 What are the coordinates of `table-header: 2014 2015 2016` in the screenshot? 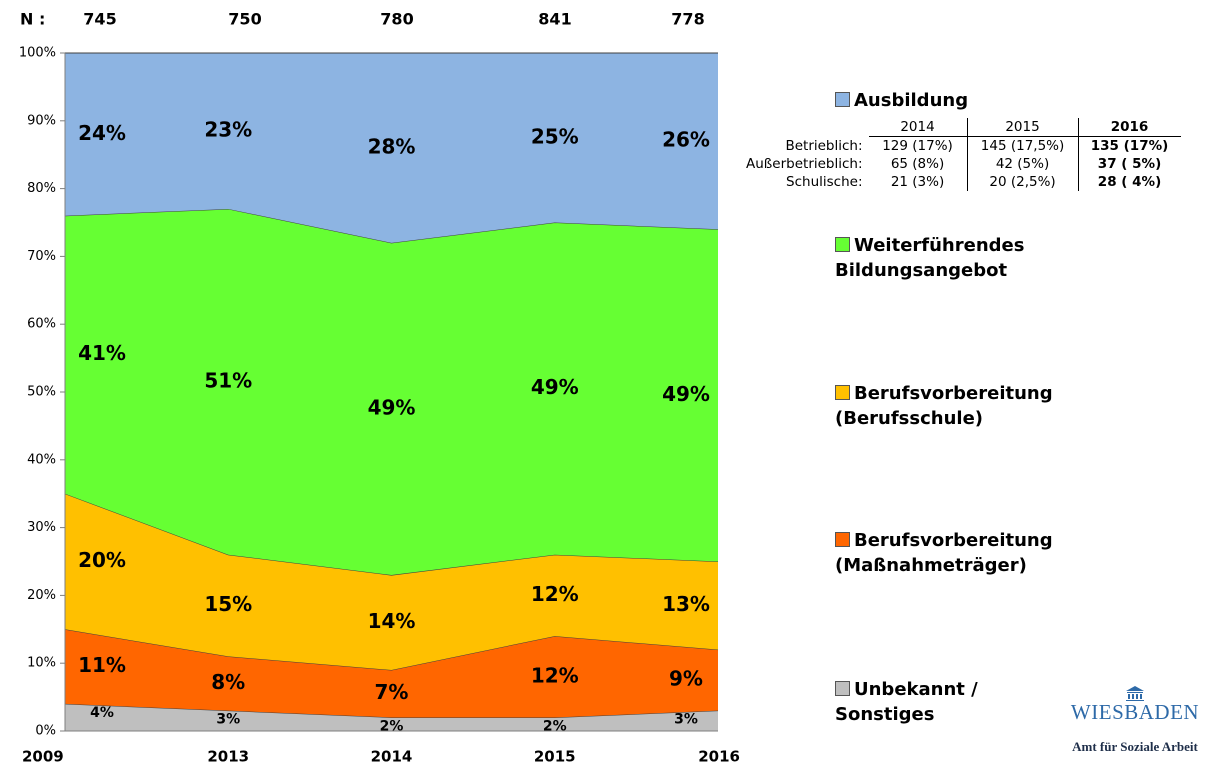 It's located at (960, 127).